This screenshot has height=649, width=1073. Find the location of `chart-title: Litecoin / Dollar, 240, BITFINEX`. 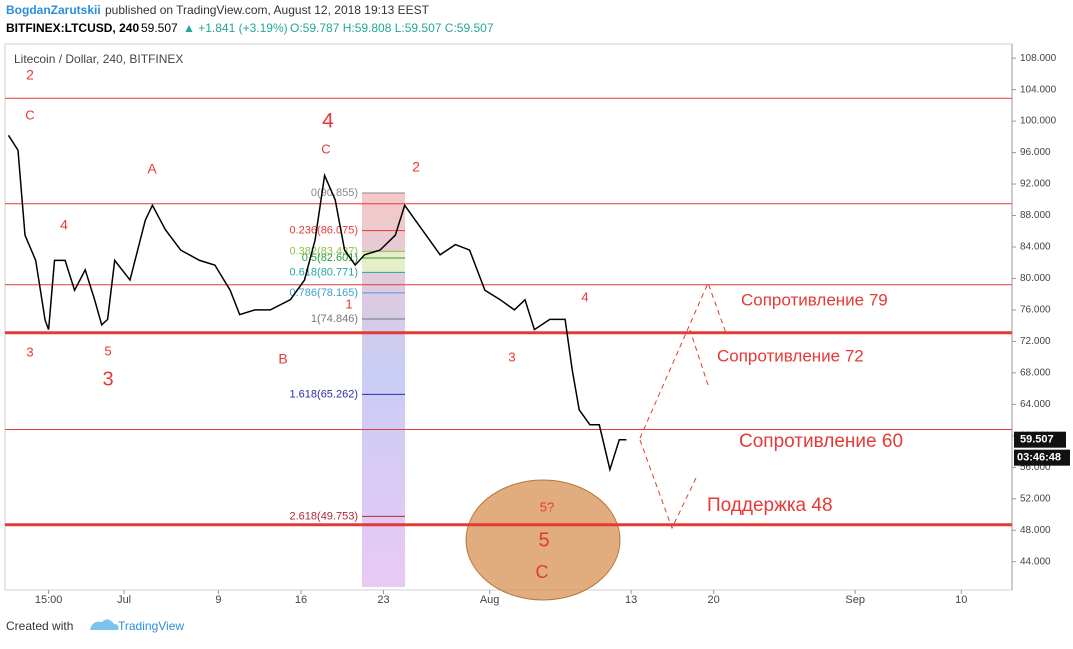

chart-title: Litecoin / Dollar, 240, BITFINEX is located at coordinates (98, 59).